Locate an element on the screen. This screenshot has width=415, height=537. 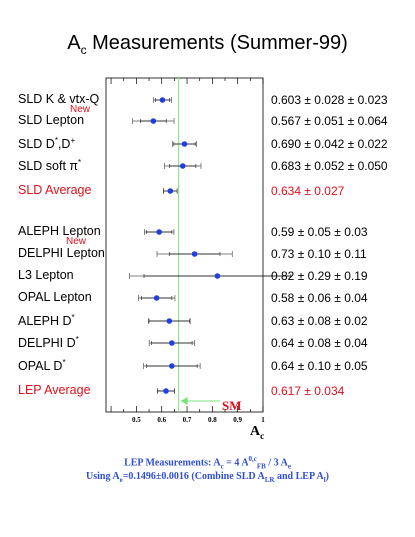
row-label: ALEPH Lepton is located at coordinates (59, 231).